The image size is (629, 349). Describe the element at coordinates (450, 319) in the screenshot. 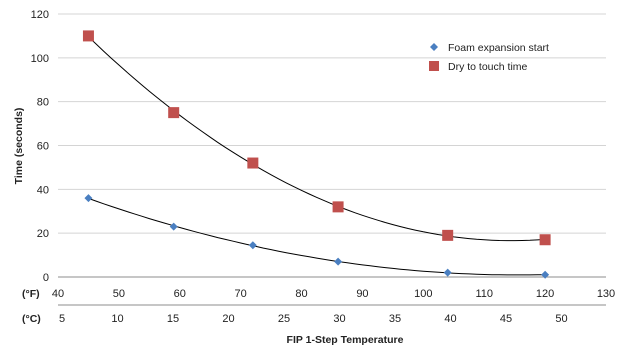

I see `x-tick-label-c: 40` at that location.